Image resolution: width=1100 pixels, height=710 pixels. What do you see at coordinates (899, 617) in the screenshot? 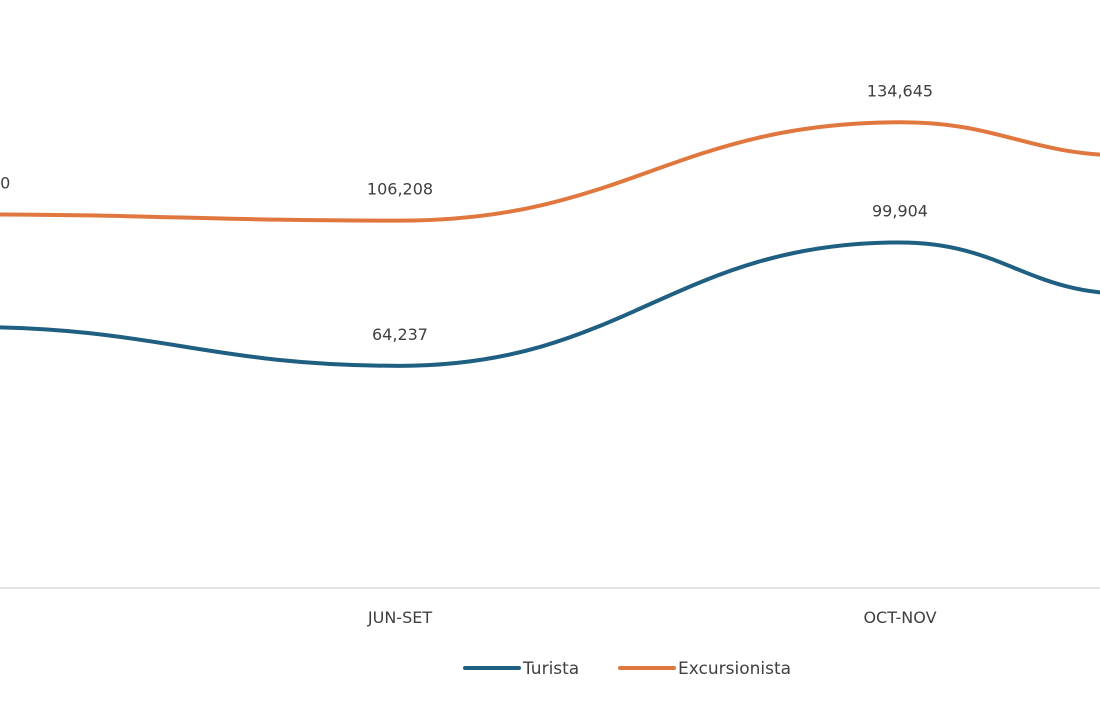
I see `x-tick-label: OCT-NOV` at bounding box center [899, 617].